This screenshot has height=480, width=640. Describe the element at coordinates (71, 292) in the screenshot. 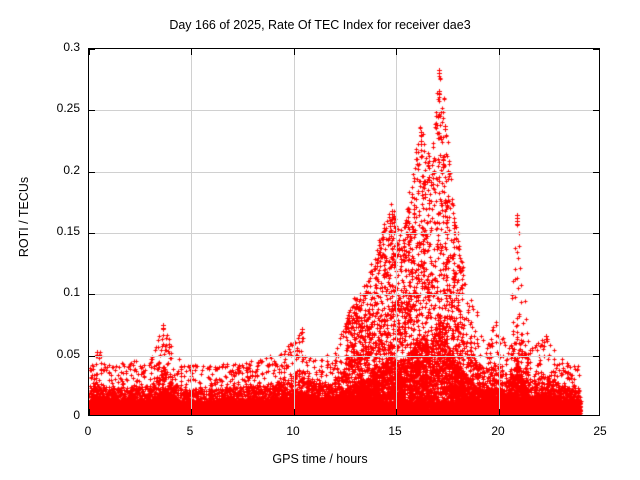

I see `y-tick-label: 0.1` at that location.